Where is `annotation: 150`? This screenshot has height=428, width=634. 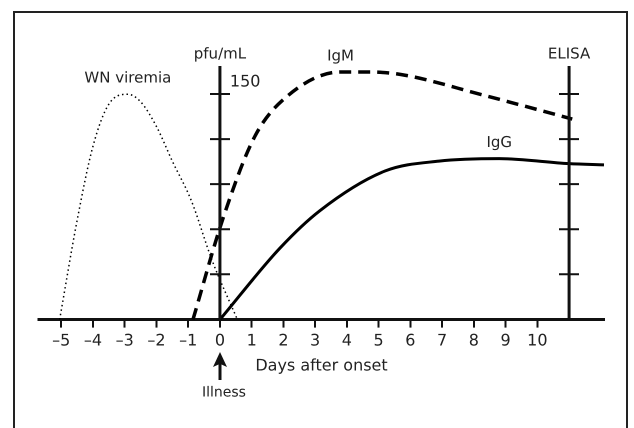
annotation: 150 is located at coordinates (245, 80).